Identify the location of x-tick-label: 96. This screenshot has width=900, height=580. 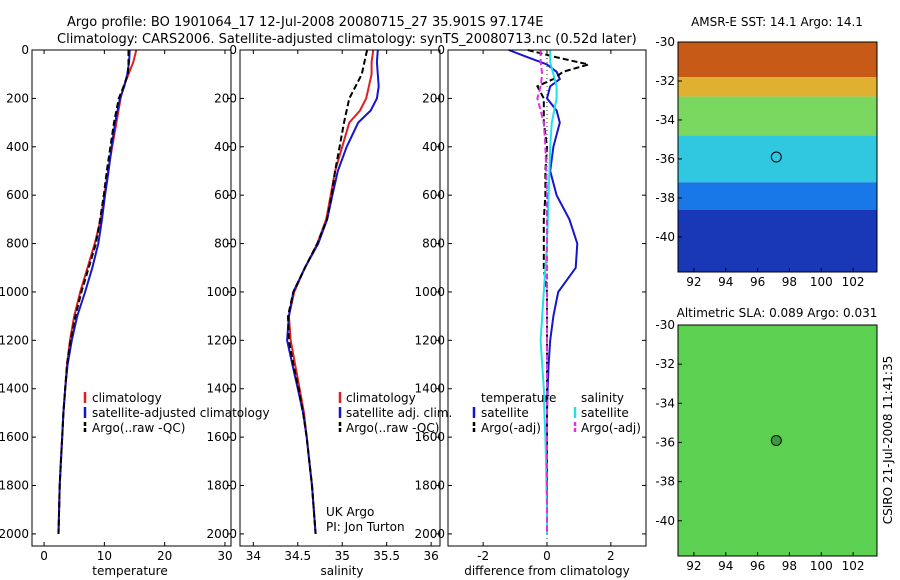
(757, 282).